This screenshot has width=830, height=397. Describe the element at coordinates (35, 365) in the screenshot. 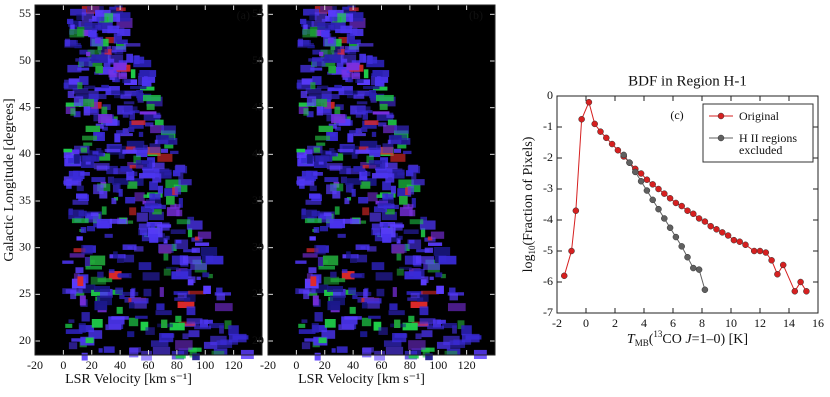

I see `x-tick-label: -20` at that location.